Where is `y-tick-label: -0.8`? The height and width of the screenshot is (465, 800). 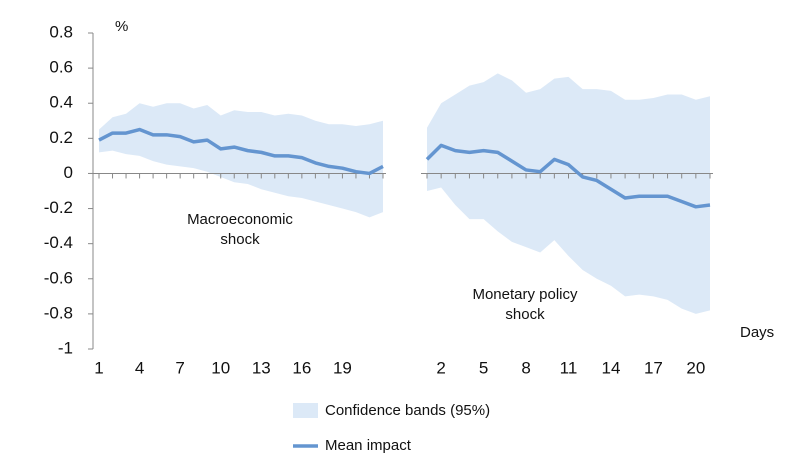 y-tick-label: -0.8 is located at coordinates (58, 312).